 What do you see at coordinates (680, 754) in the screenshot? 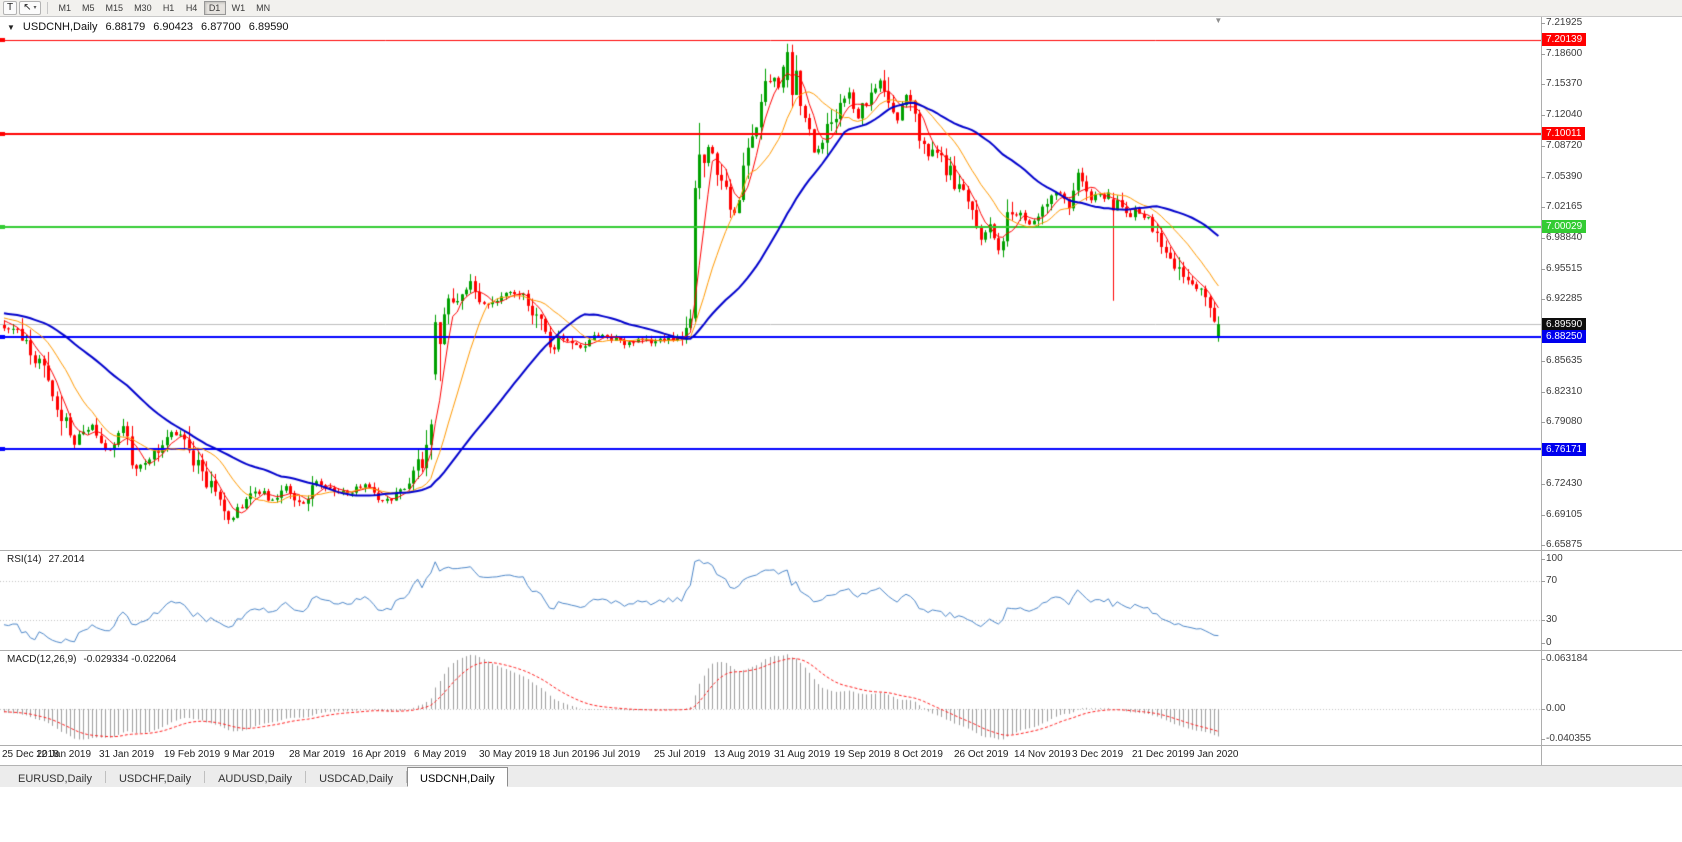
I see `time-axis-label: 25 Jul 2019` at bounding box center [680, 754].